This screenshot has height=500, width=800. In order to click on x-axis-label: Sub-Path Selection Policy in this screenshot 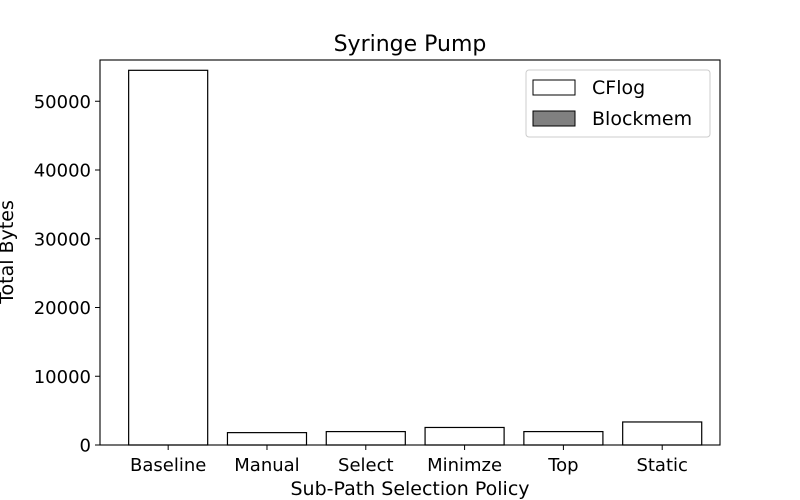, I will do `click(409, 489)`.